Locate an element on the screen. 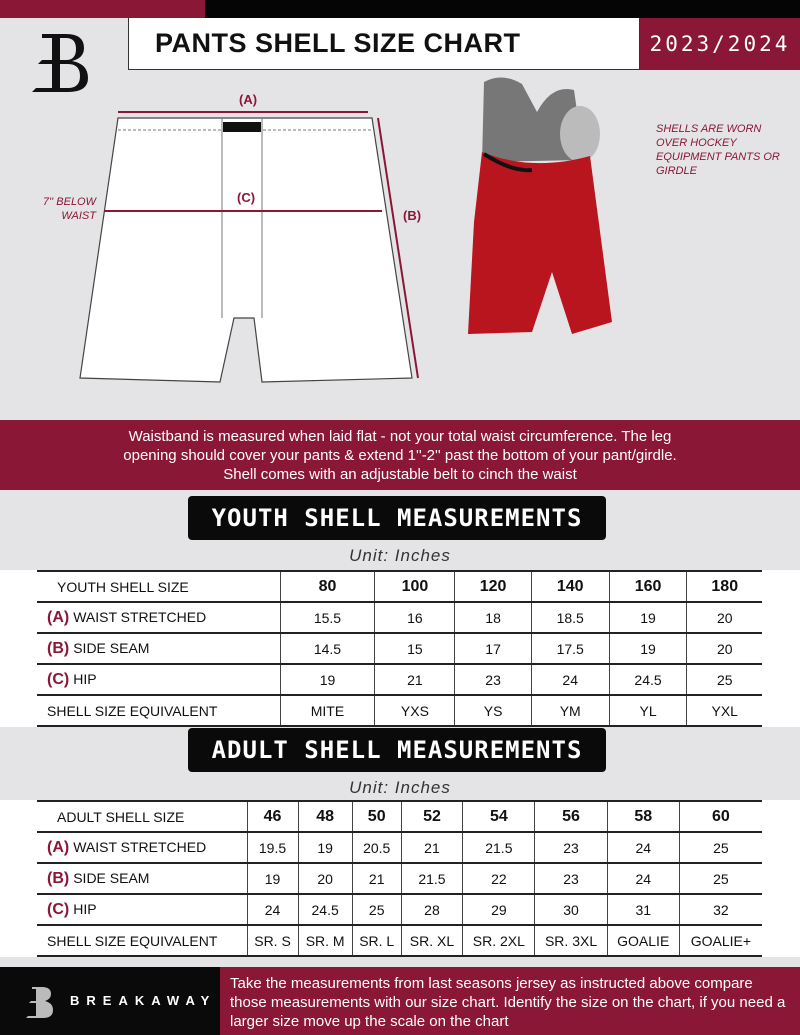 The image size is (800, 1035). value-cell: YM is located at coordinates (570, 711).